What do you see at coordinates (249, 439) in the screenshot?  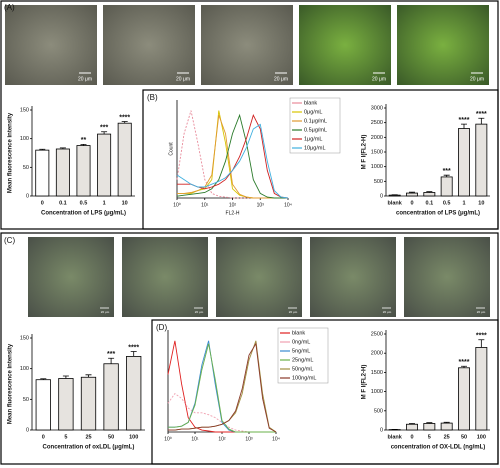 I see `x-tick-label: 10³` at bounding box center [249, 439].